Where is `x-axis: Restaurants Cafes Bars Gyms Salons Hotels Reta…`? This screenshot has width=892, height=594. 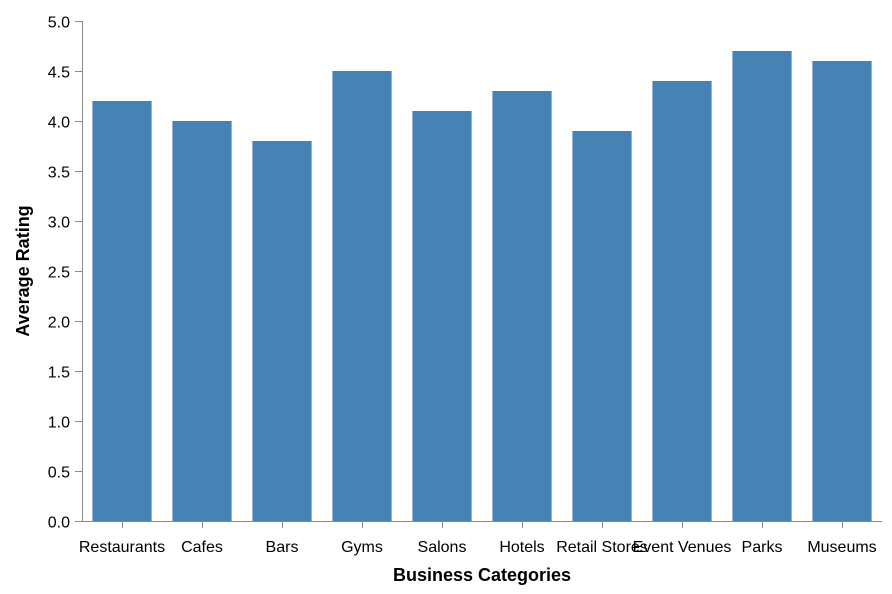 x-axis: Restaurants Cafes Bars Gyms Salons Hotels Reta… is located at coordinates (480, 538).